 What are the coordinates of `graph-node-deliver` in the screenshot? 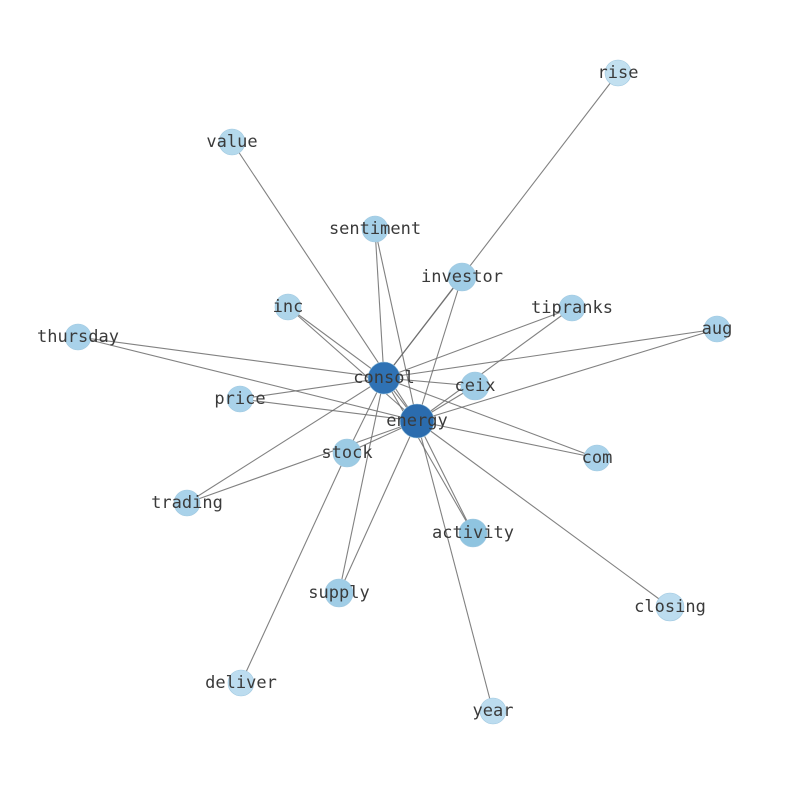 It's located at (241, 683).